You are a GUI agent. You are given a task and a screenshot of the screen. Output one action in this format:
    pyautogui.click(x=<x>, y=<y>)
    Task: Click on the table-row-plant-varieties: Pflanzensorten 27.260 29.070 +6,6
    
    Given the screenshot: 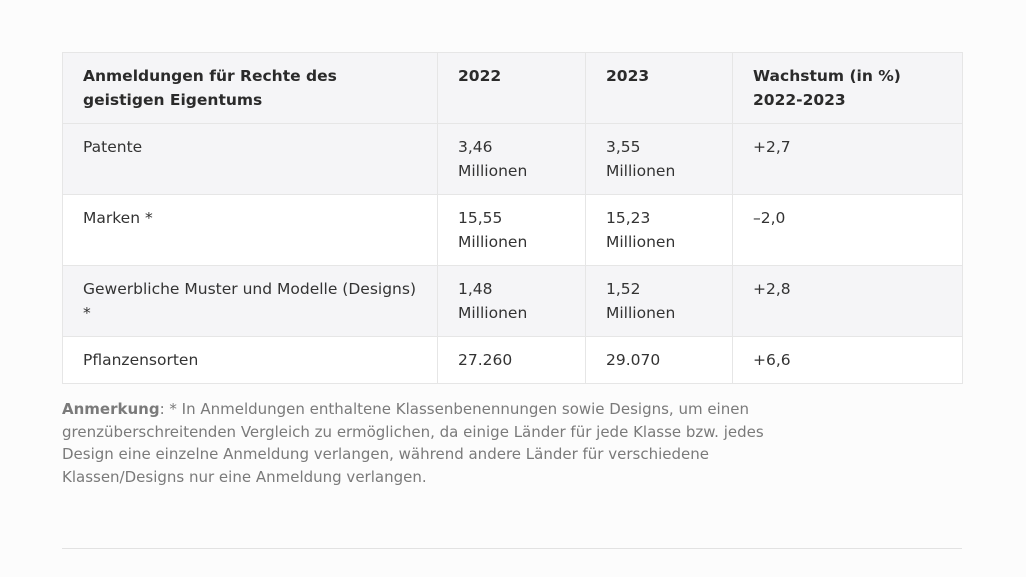 What is the action you would take?
    pyautogui.click(x=512, y=360)
    